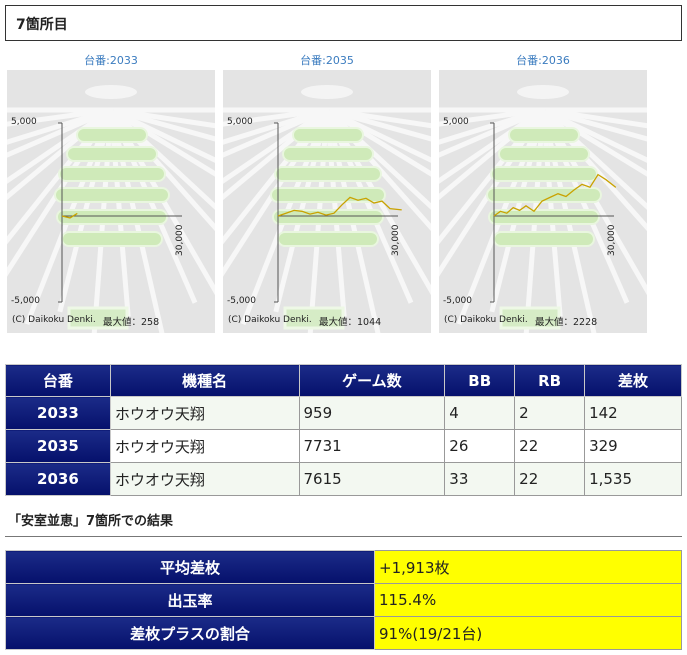 This screenshot has width=687, height=655. I want to click on graph-title: 台番:2035, so click(327, 60).